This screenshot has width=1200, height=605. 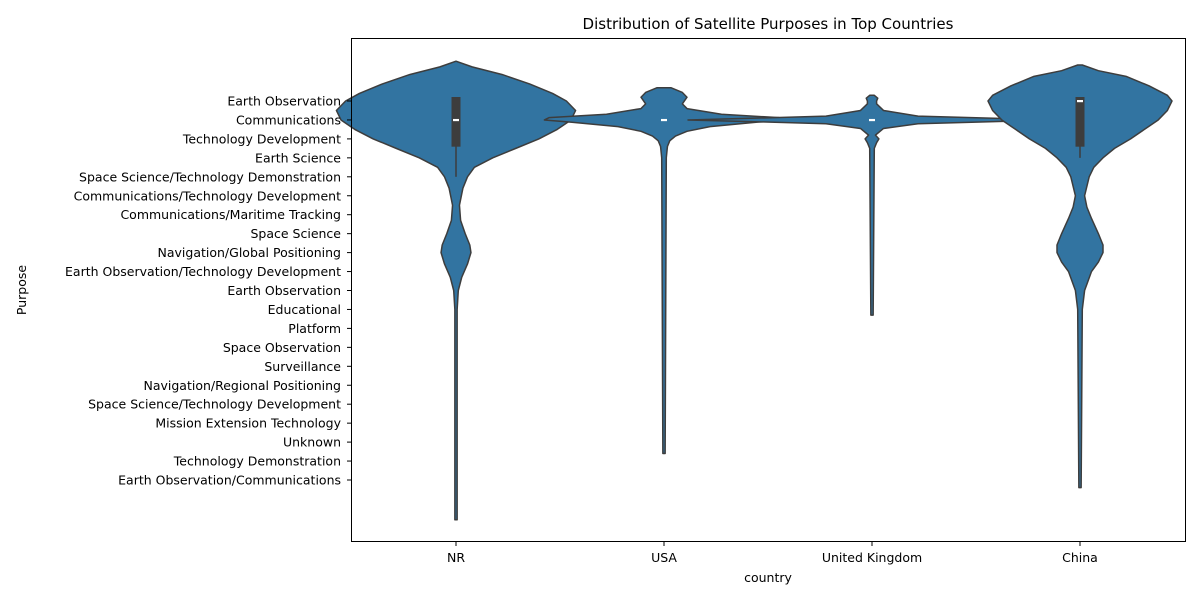 What do you see at coordinates (664, 270) in the screenshot?
I see `violin-usa` at bounding box center [664, 270].